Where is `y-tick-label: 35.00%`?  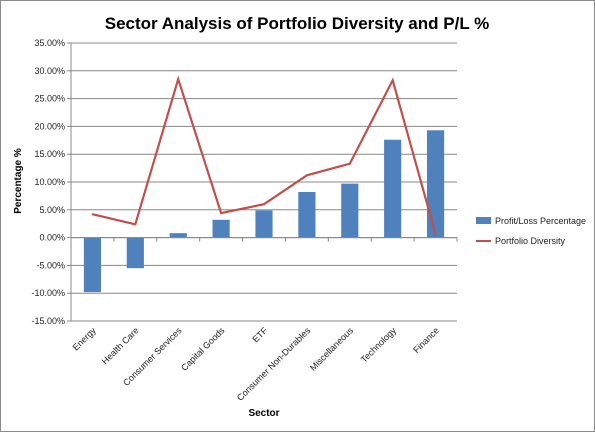
y-tick-label: 35.00% is located at coordinates (49, 43).